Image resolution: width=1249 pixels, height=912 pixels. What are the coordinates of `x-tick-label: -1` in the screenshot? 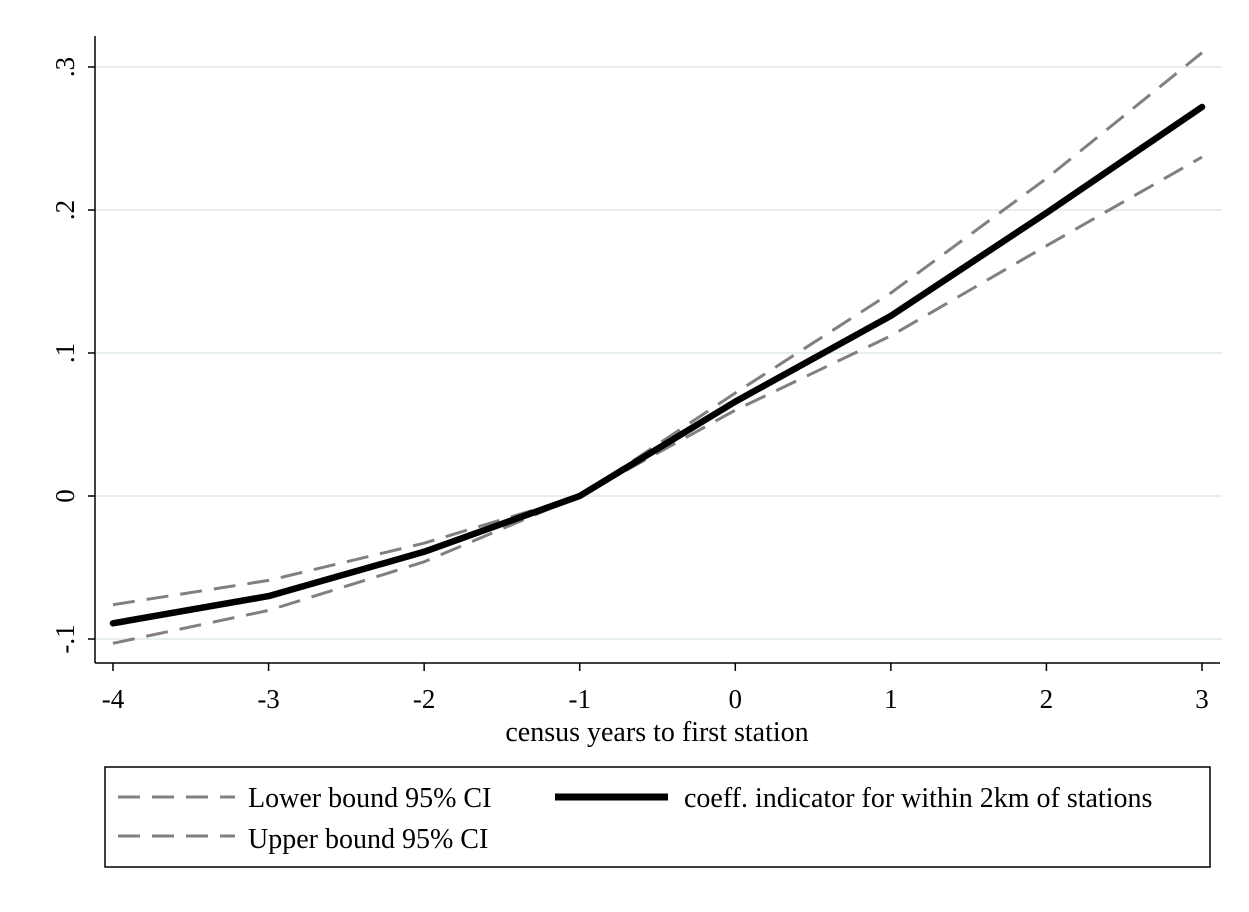 It's located at (579, 699).